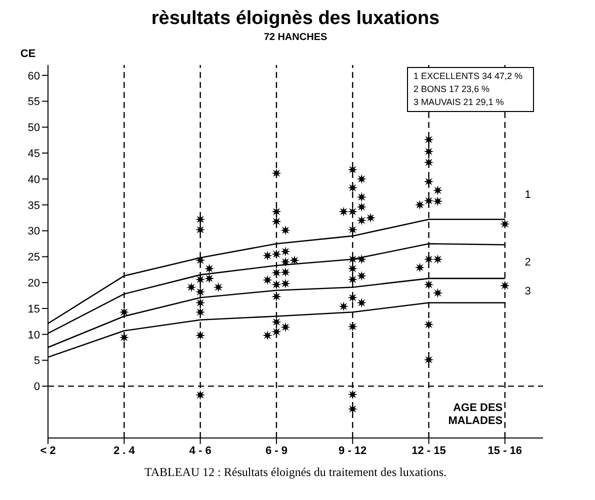 This screenshot has width=595, height=500. I want to click on x-tick-label: 9 - 12, so click(352, 450).